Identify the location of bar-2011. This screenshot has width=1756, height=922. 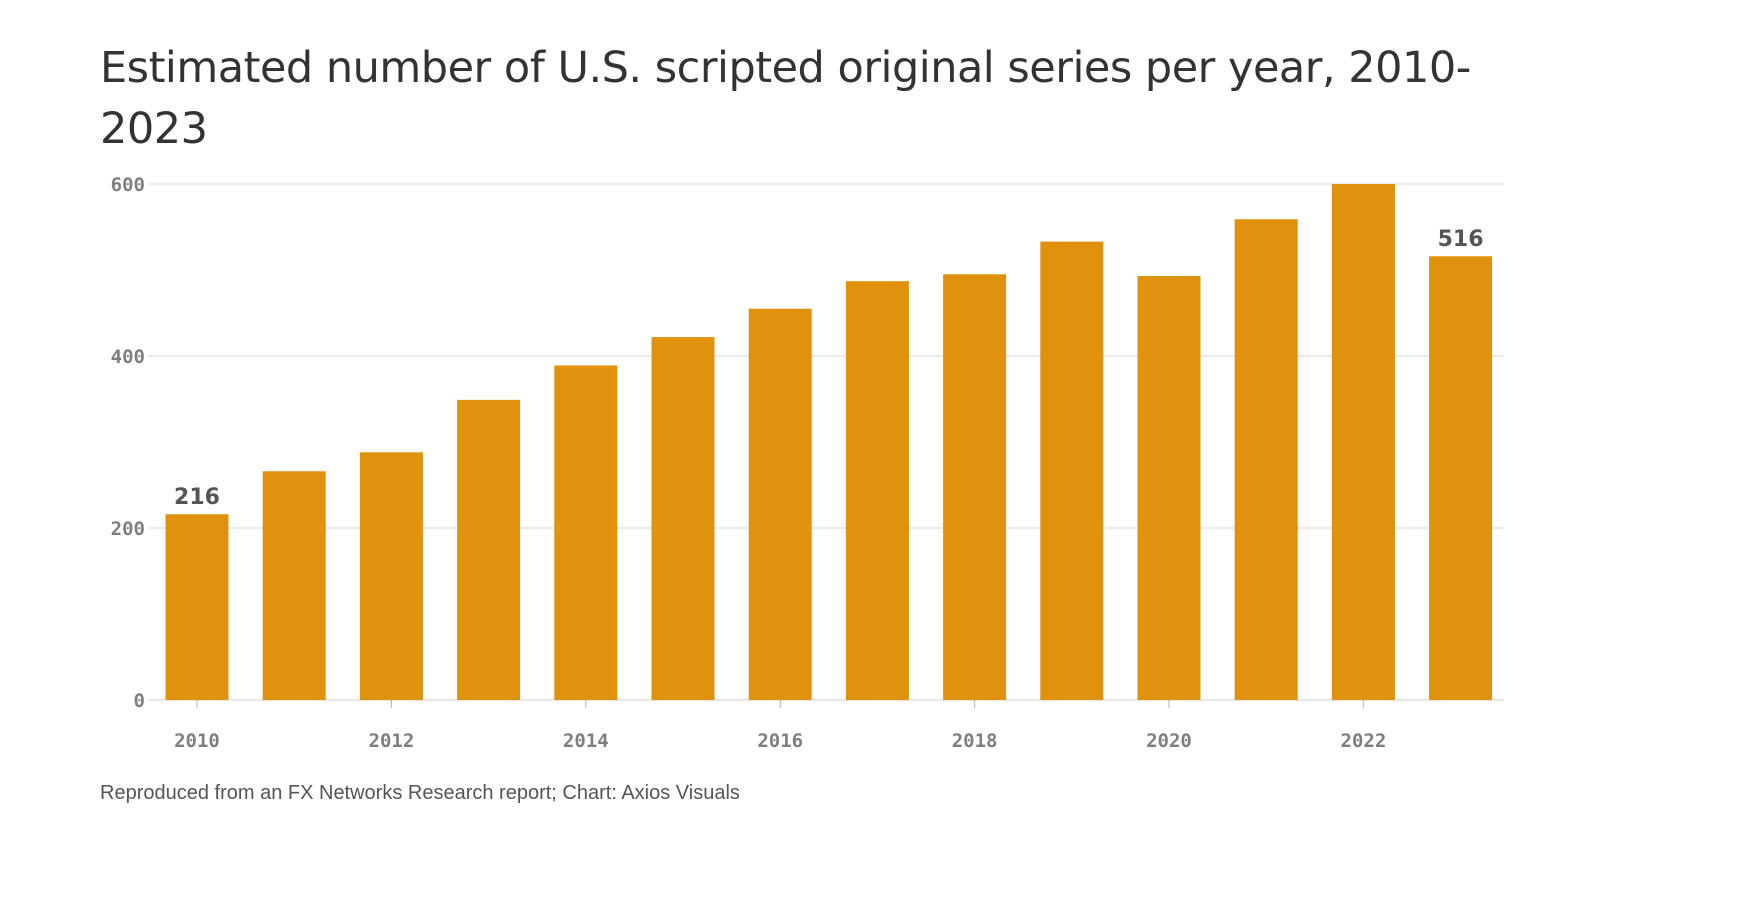
(294, 585).